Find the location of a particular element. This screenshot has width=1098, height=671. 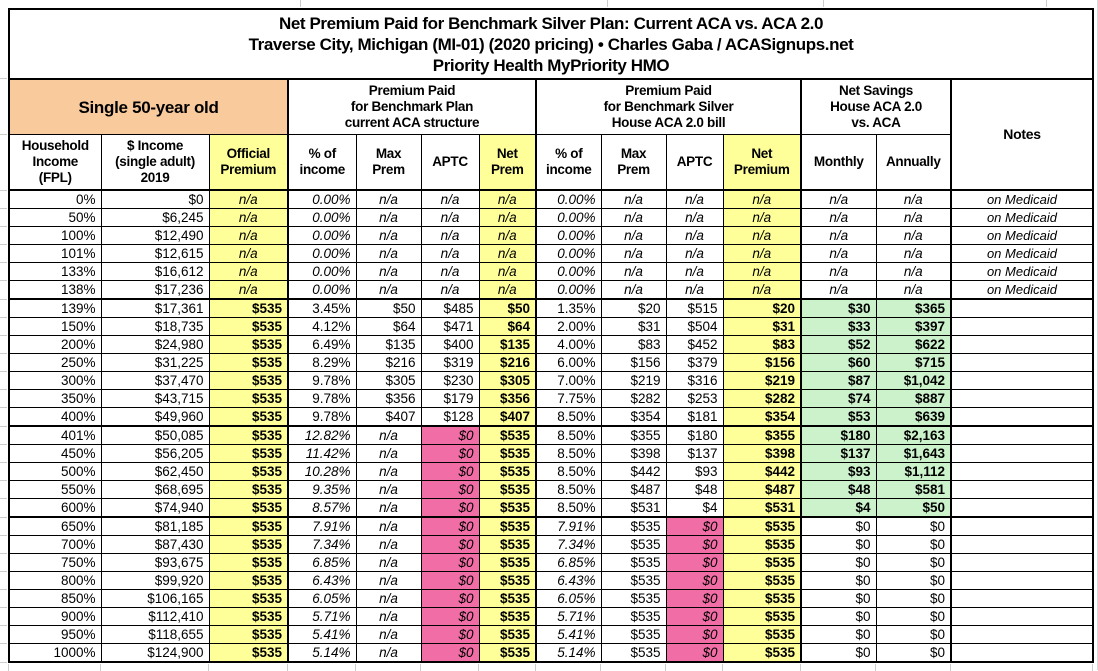

cell-income: $12,490 is located at coordinates (155, 235).